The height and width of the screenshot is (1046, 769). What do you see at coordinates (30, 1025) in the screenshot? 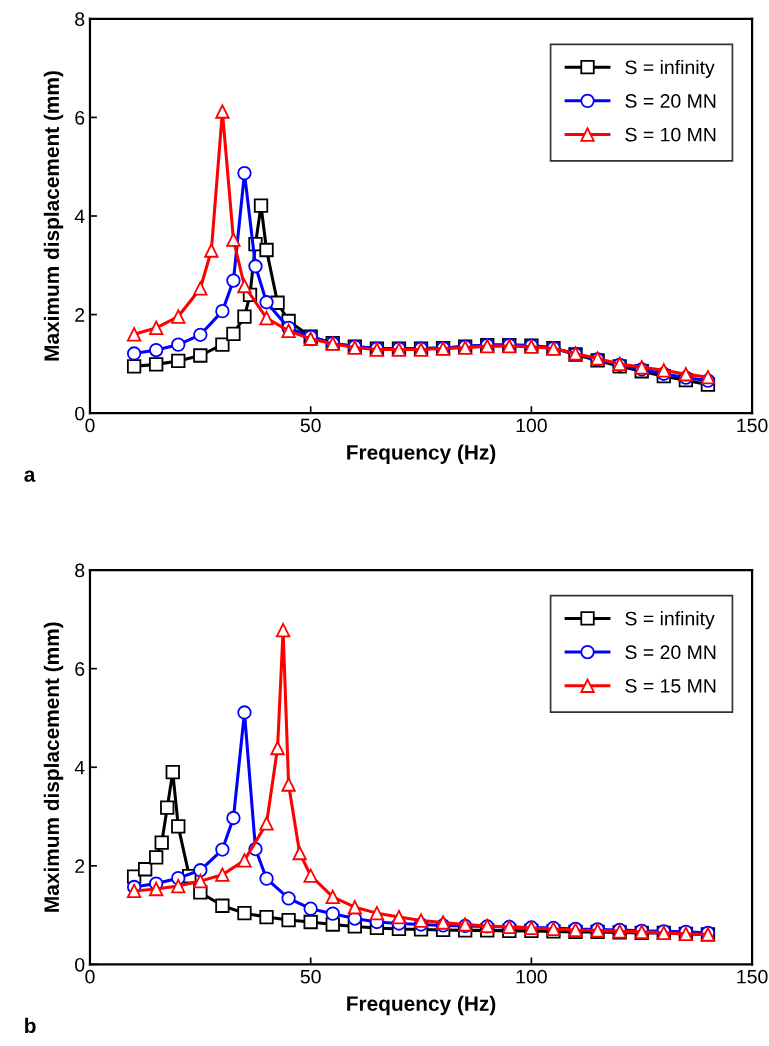
I see `text: b` at bounding box center [30, 1025].